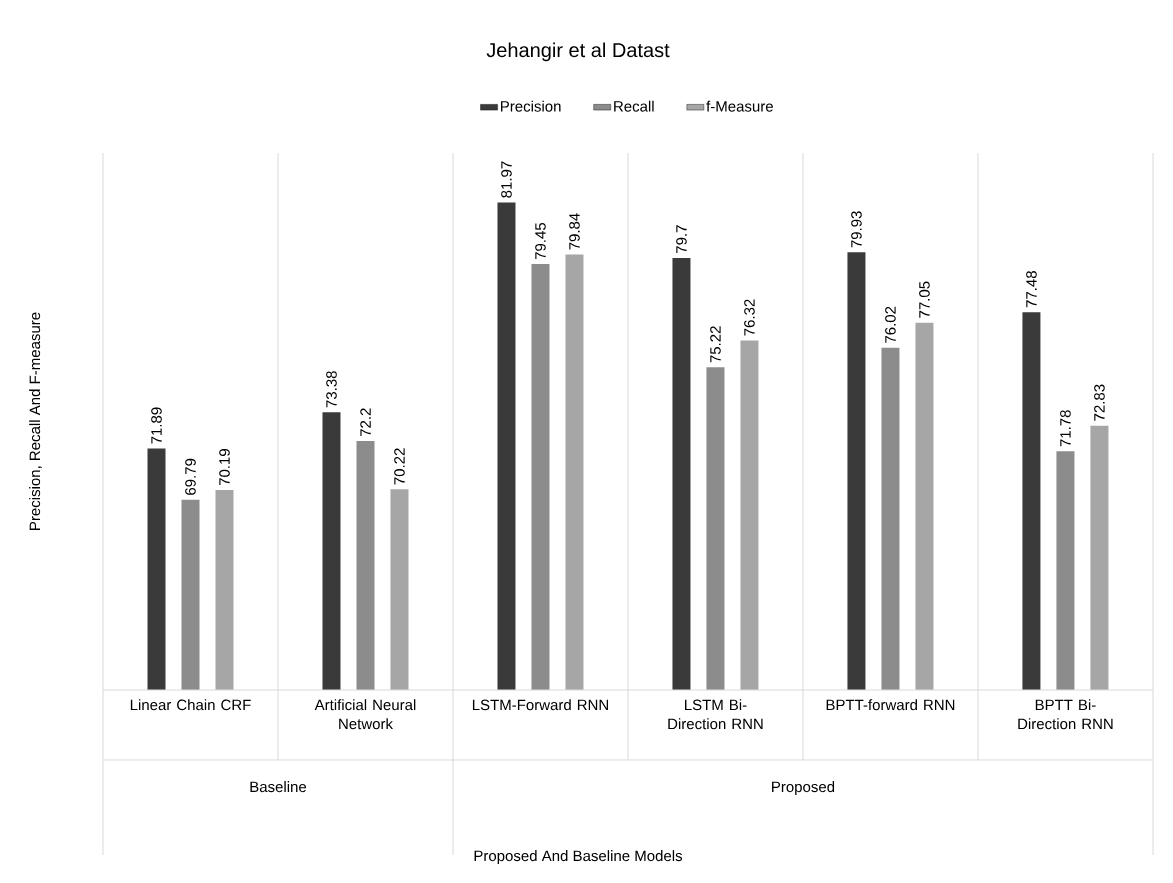 The width and height of the screenshot is (1173, 883). I want to click on x-tick-label: Linear Chain CRF, so click(190, 705).